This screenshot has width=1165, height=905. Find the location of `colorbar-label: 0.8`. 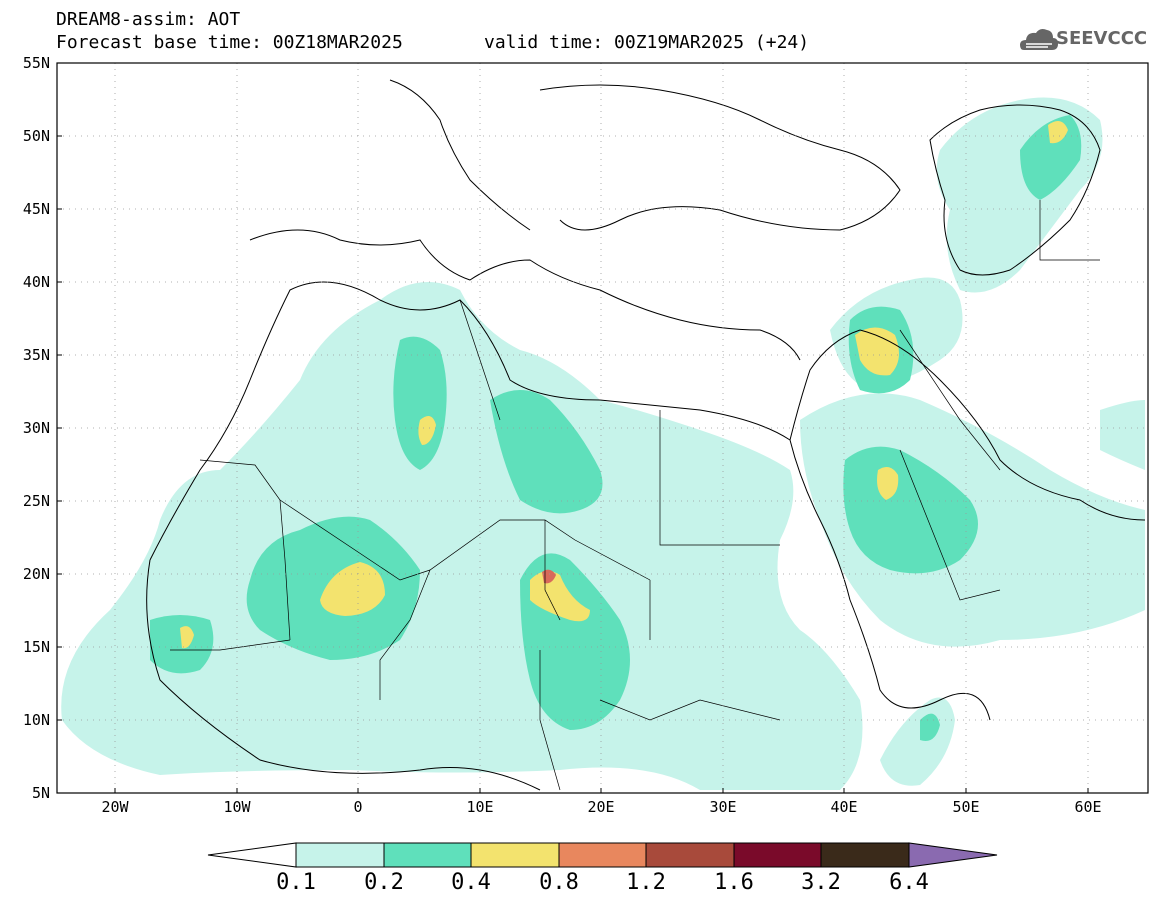

colorbar-label: 0.8 is located at coordinates (559, 882).